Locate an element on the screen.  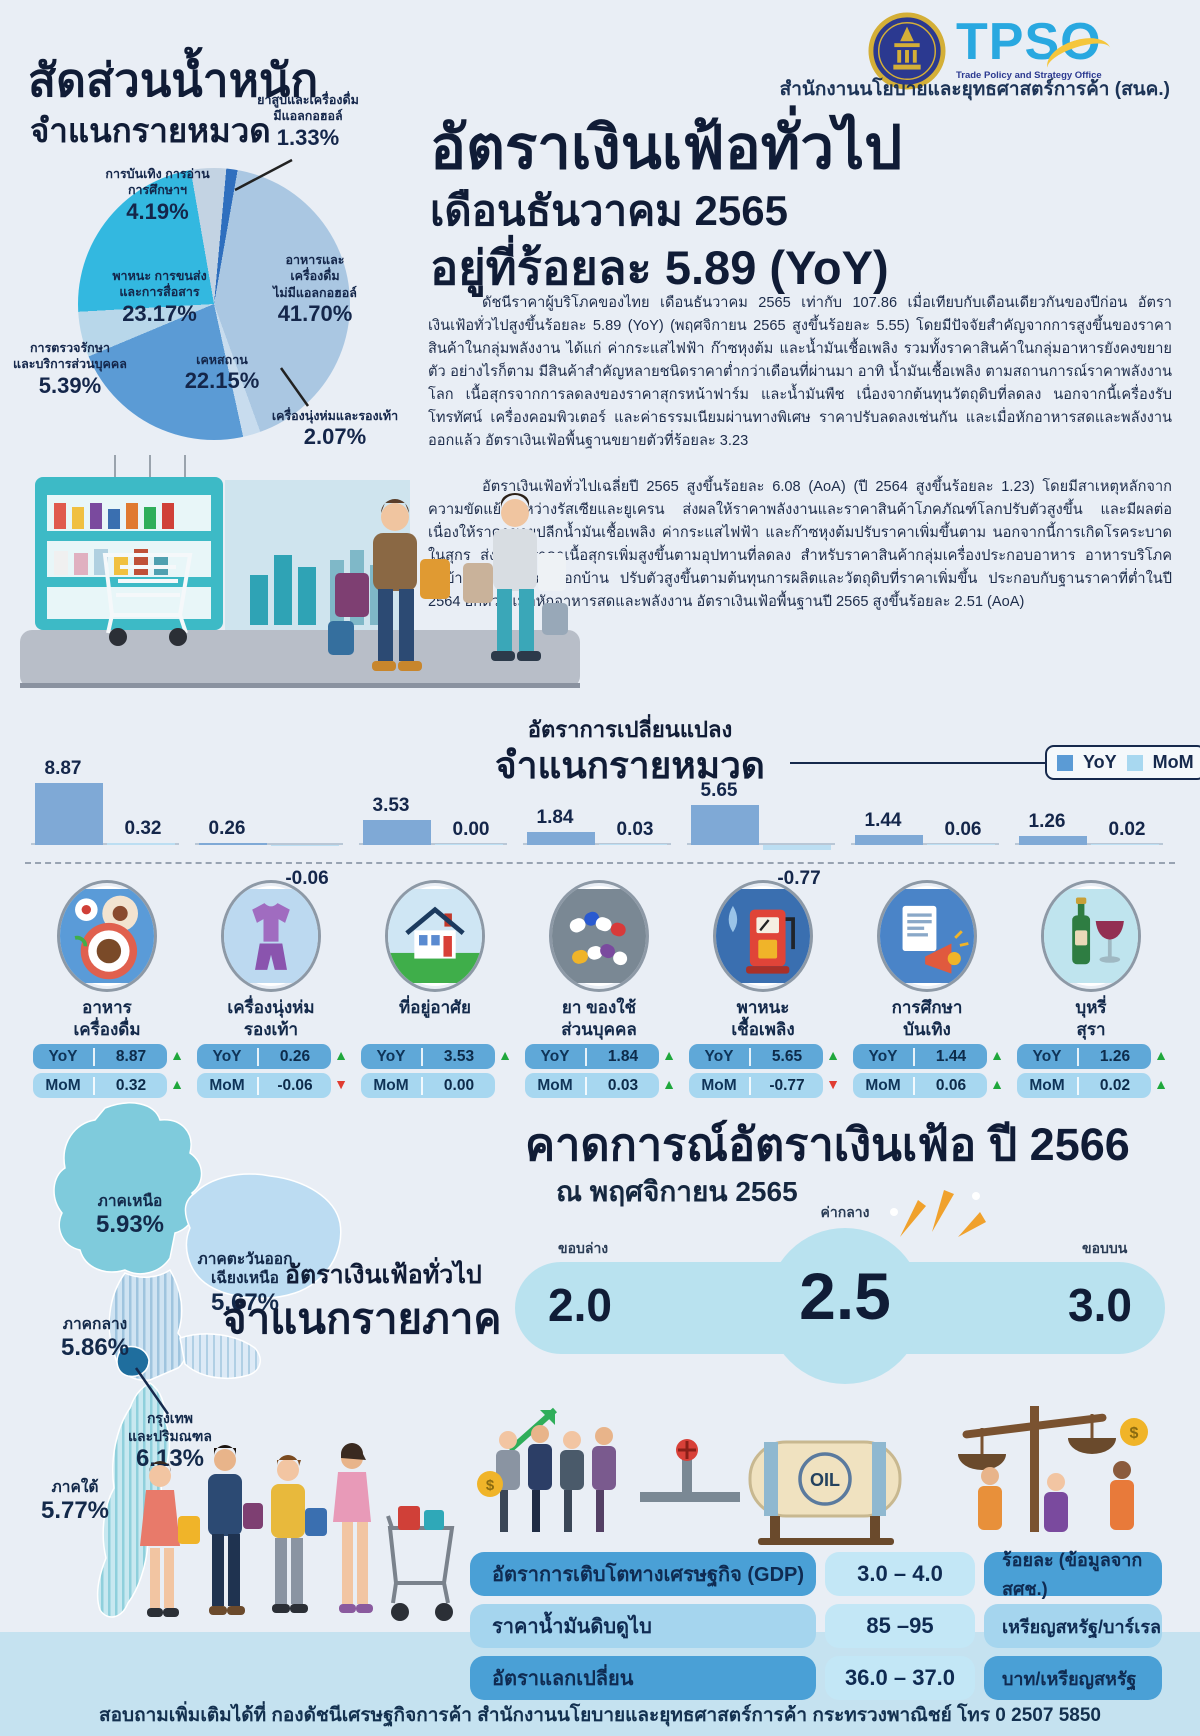
map-region-bangkok is located at coordinates (133, 1361).